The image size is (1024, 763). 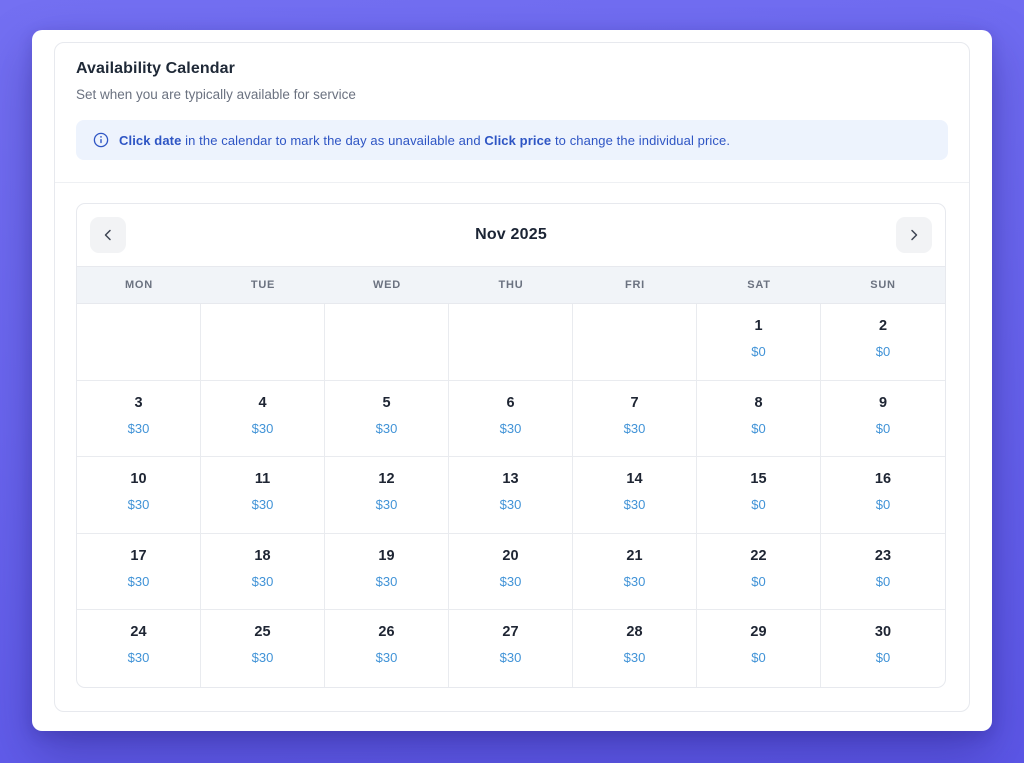 What do you see at coordinates (759, 495) in the screenshot?
I see `calendar-day-cell: 15 $0` at bounding box center [759, 495].